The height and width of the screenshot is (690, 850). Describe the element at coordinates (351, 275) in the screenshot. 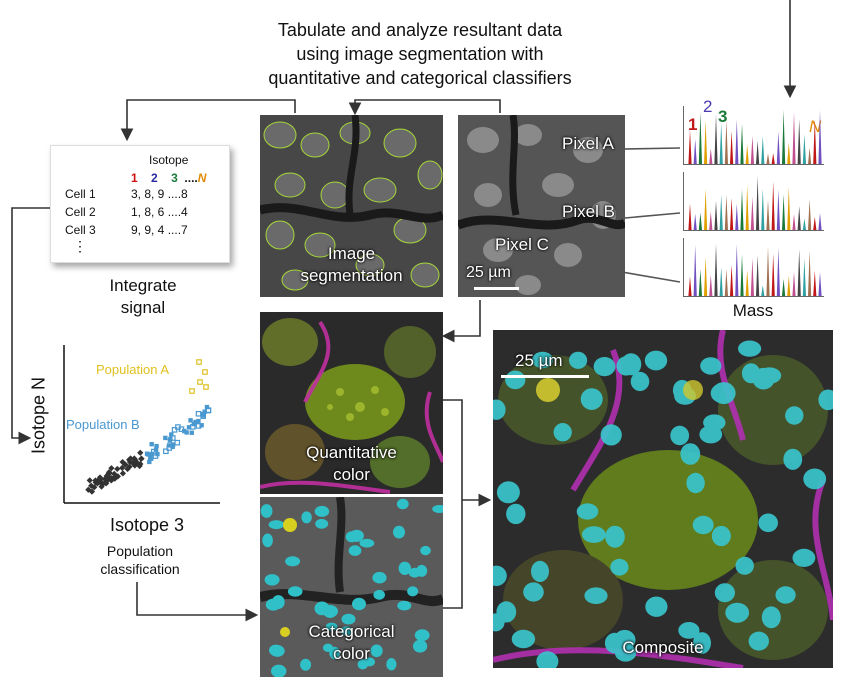

I see `segmentation-label-line-2: segmentation` at that location.